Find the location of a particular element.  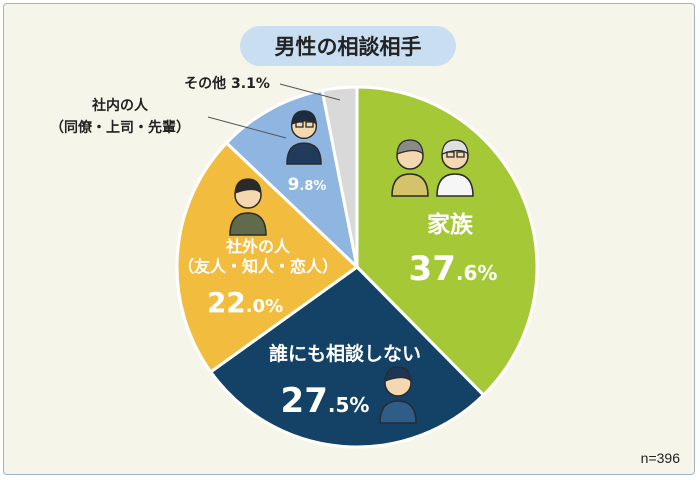

slice-value-inside: 9.8% is located at coordinates (307, 185).